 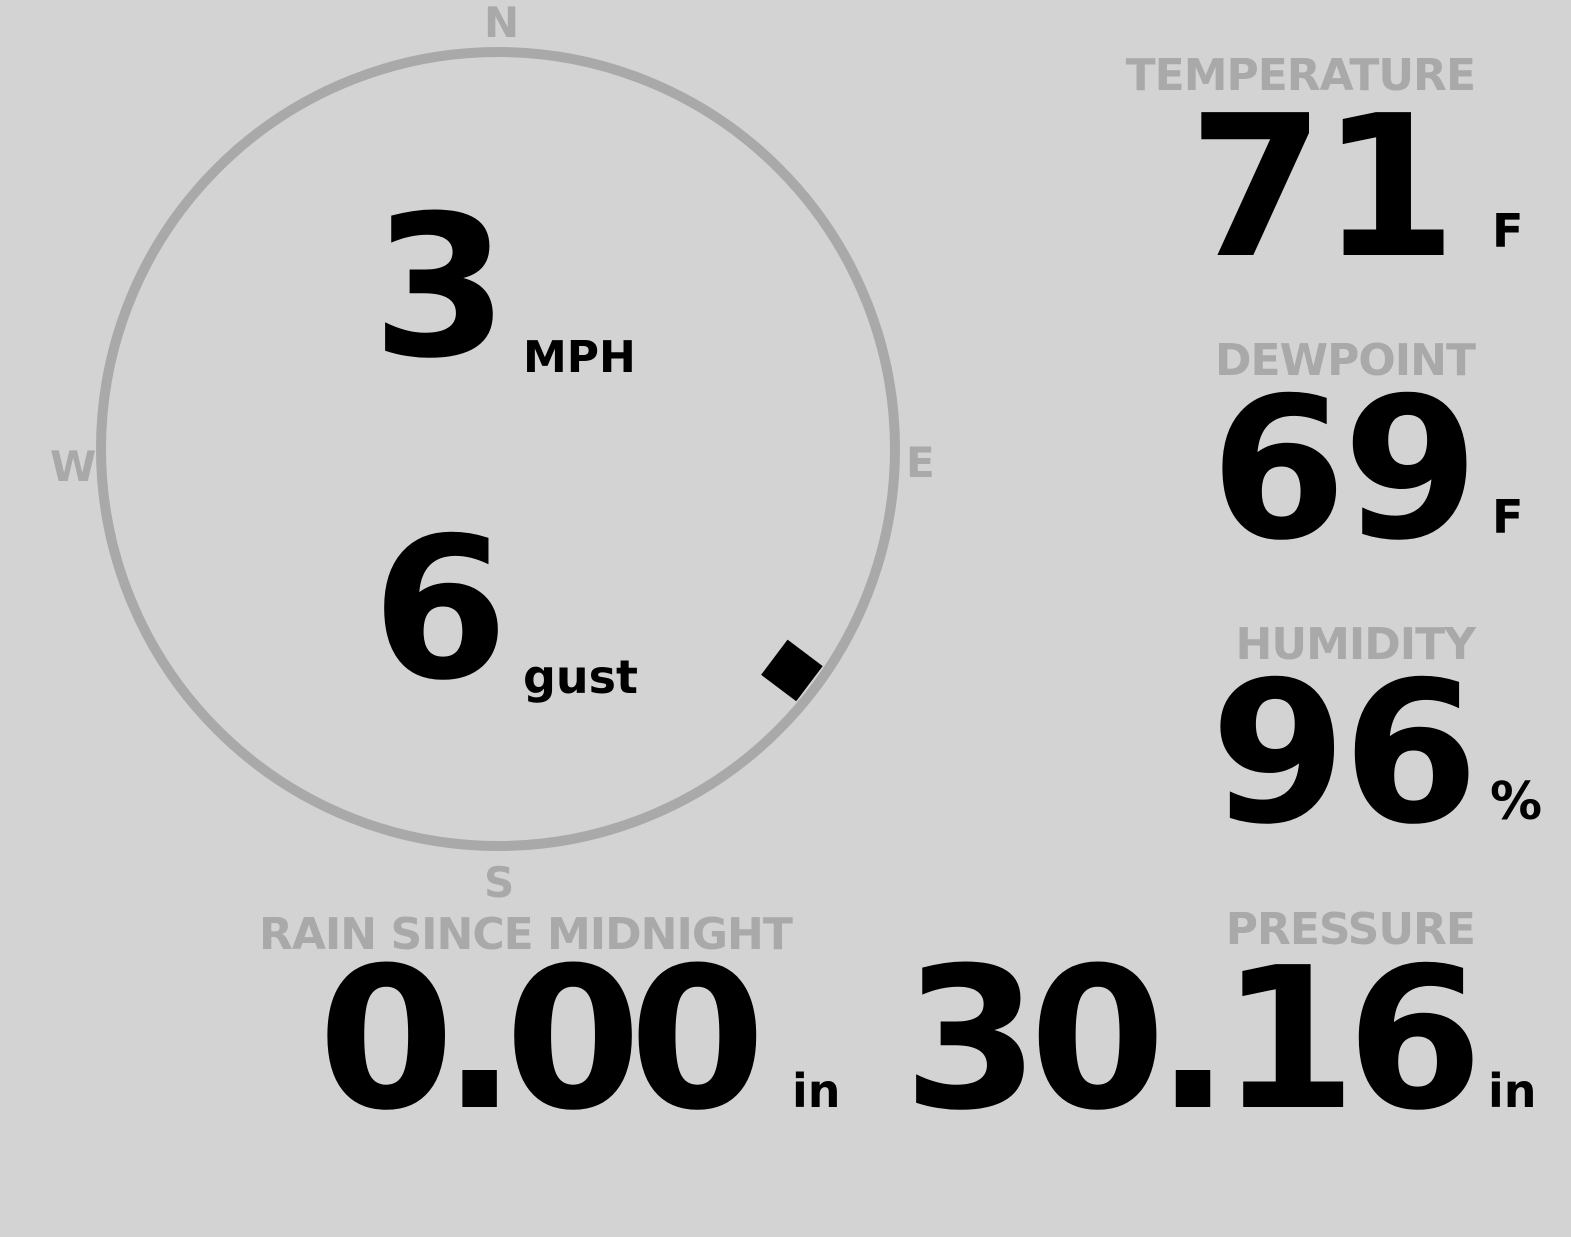 I want to click on compass-south: S, so click(x=499, y=882).